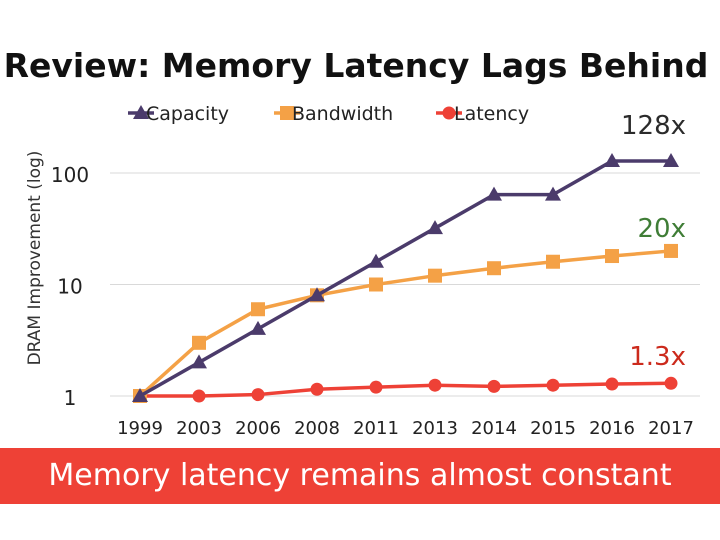 The height and width of the screenshot is (540, 720). What do you see at coordinates (317, 428) in the screenshot?
I see `x-tick-label: 2008` at bounding box center [317, 428].